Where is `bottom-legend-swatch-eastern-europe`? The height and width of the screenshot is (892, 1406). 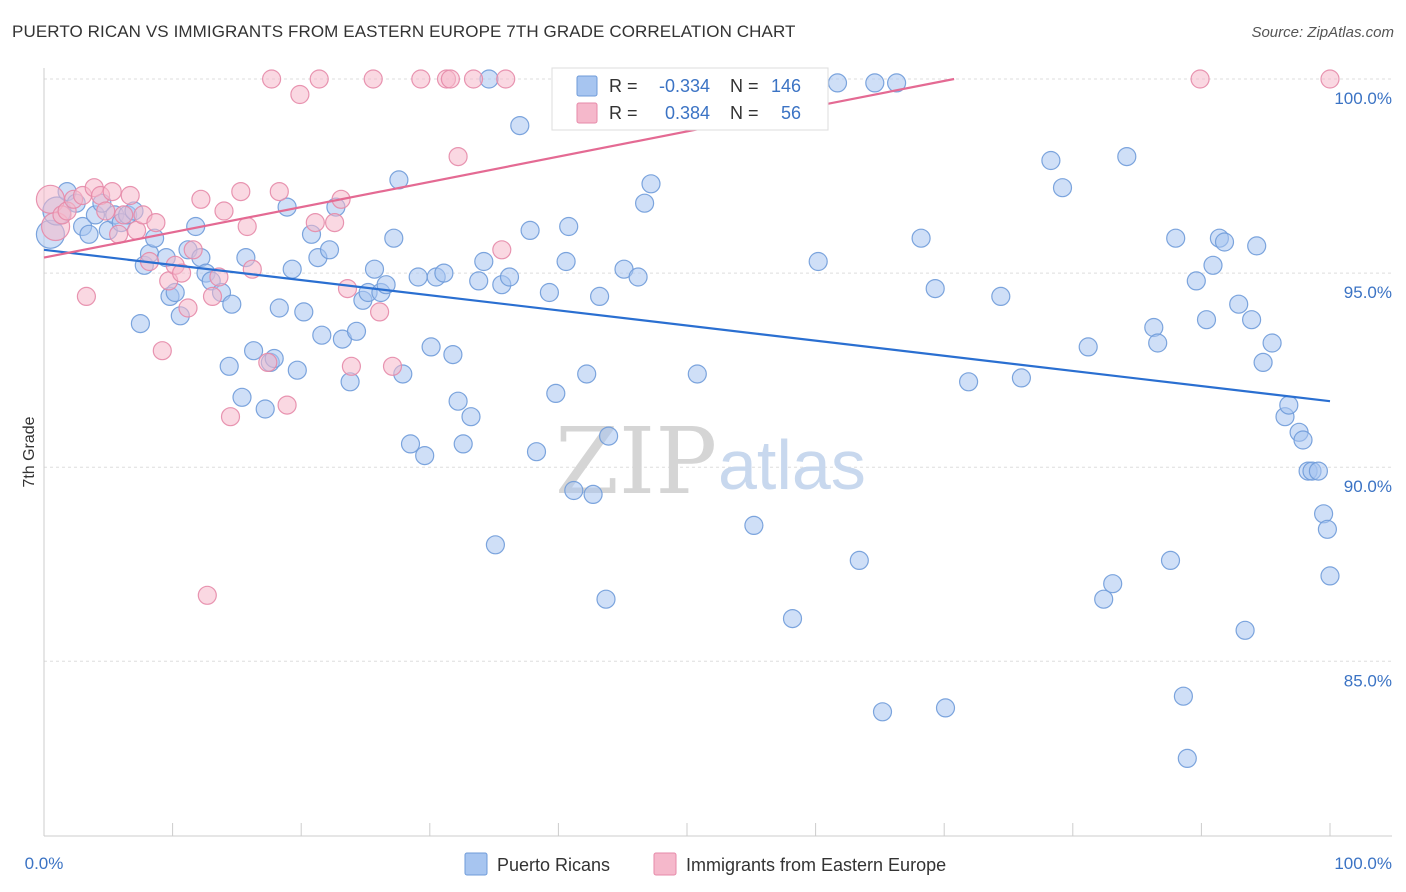
bottom-legend-swatch-eastern-europe is located at coordinates (665, 864).